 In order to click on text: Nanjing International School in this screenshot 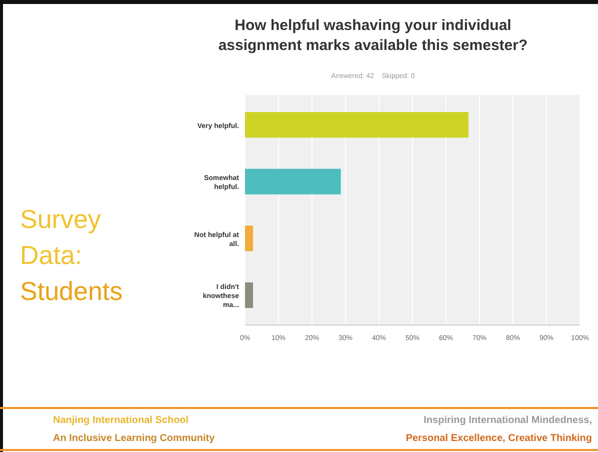, I will do `click(121, 420)`.